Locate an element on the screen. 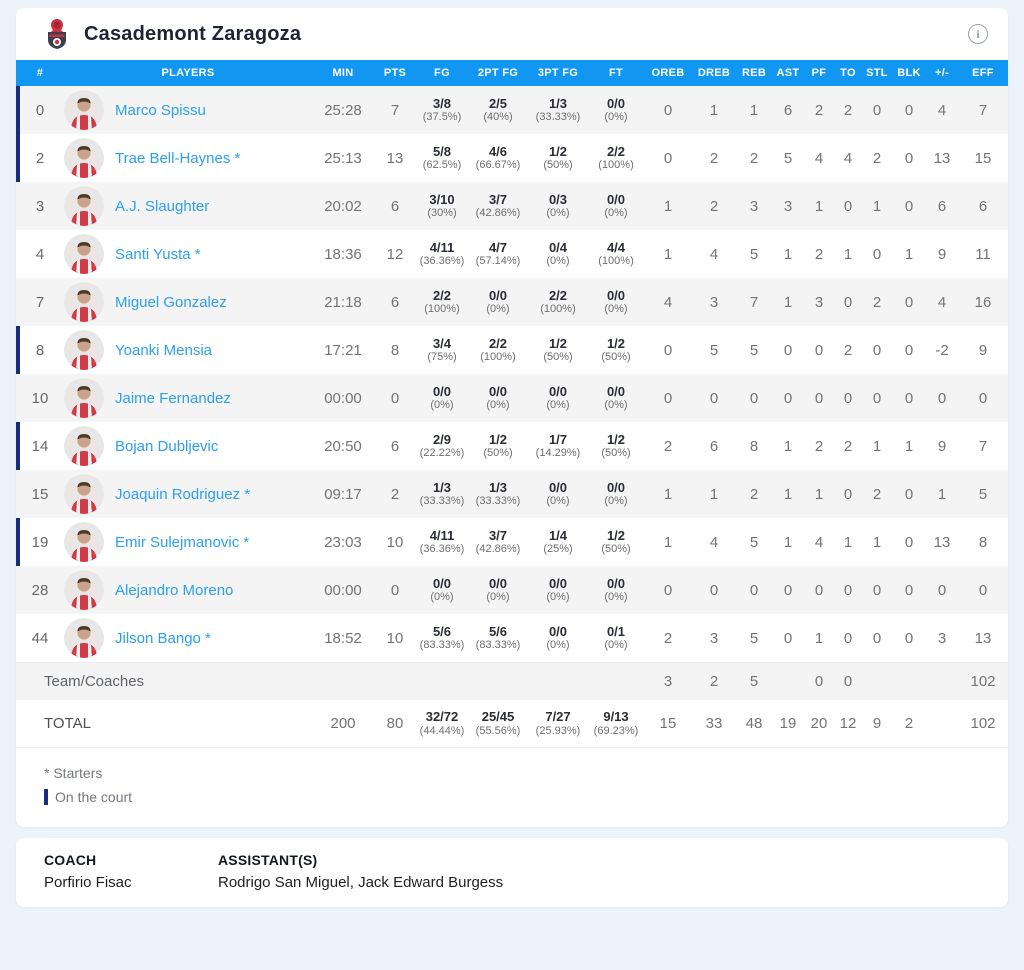 The width and height of the screenshot is (1024, 970). team-to: 0 is located at coordinates (848, 681).